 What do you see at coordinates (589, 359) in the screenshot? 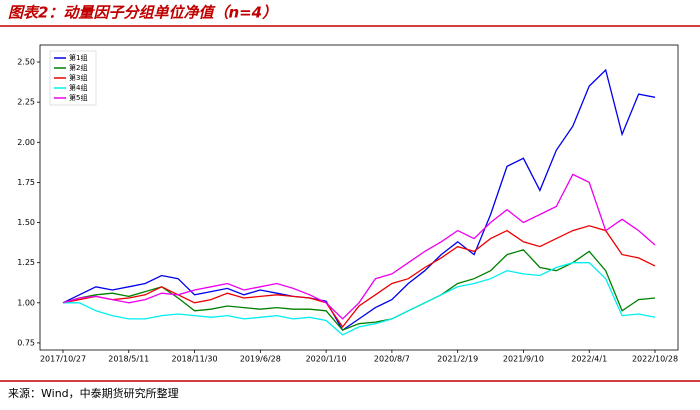
I see `x-tick-label: 2022/4/1` at bounding box center [589, 359].